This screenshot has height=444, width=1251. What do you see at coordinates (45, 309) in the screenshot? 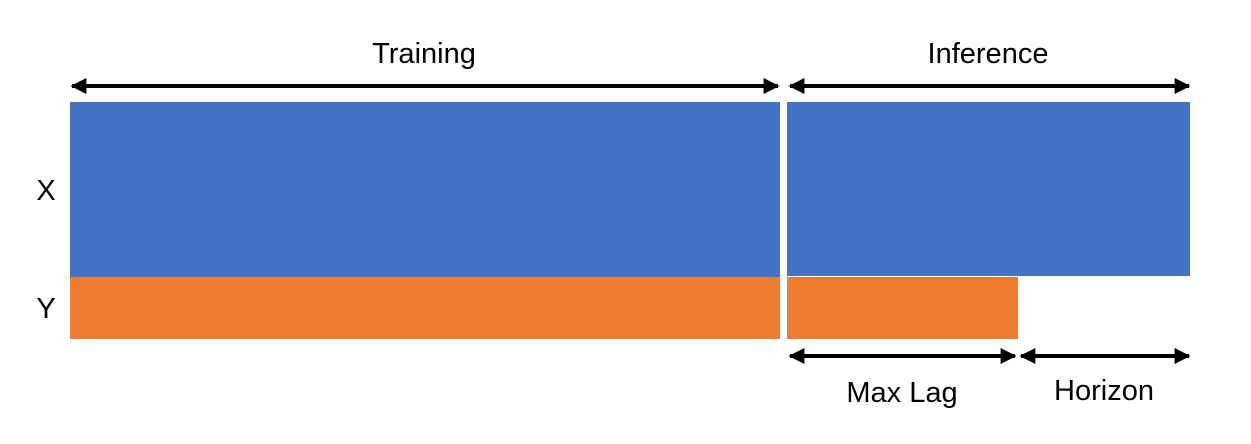
I see `y-row-label: Y` at bounding box center [45, 309].